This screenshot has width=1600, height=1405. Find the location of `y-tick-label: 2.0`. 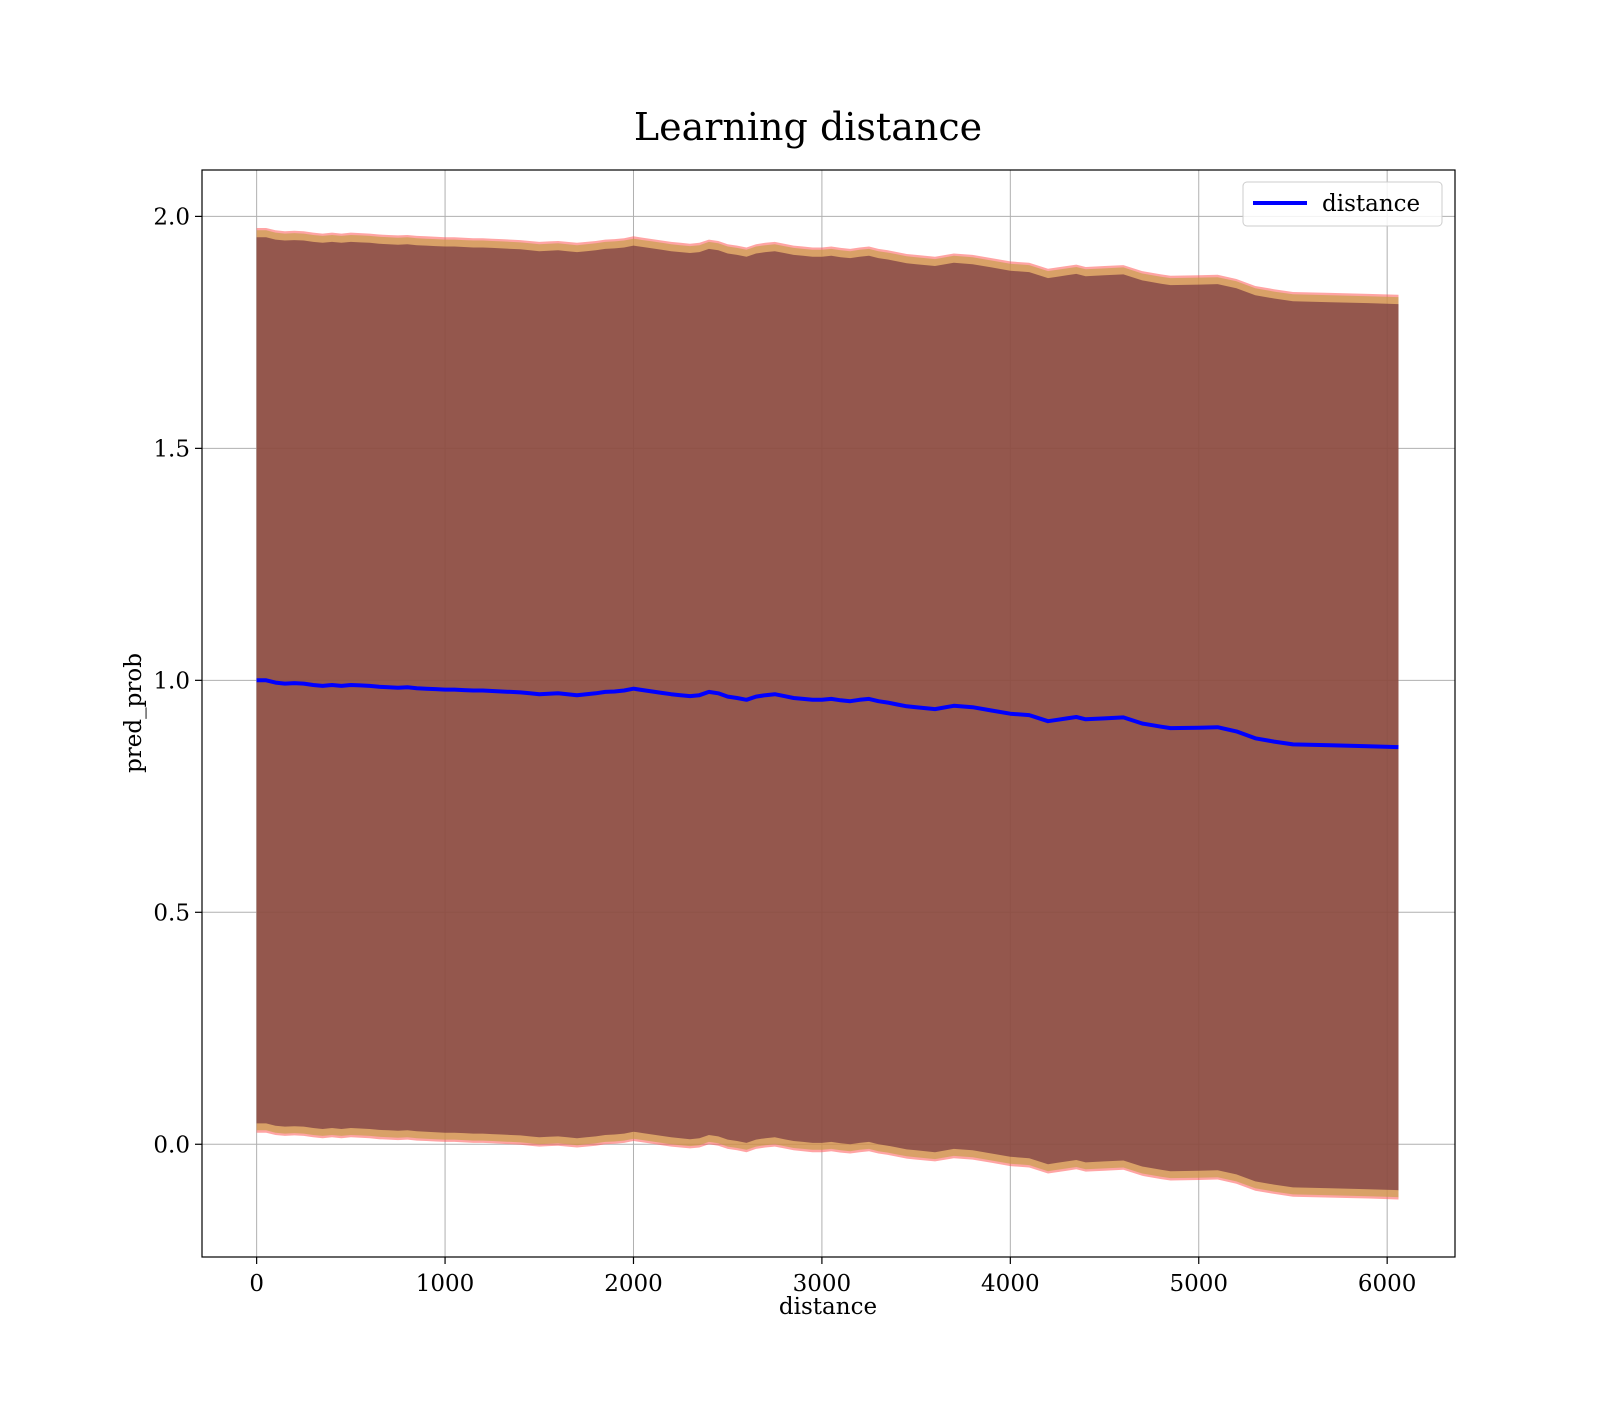

y-tick-label: 2.0 is located at coordinates (171, 217).